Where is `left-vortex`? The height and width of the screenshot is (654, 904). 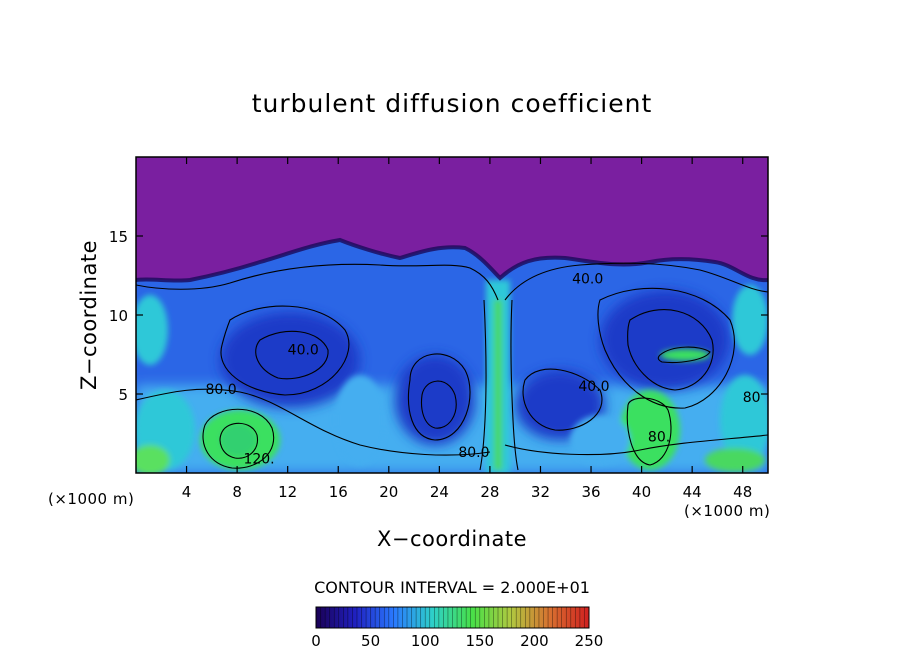 left-vortex is located at coordinates (290, 360).